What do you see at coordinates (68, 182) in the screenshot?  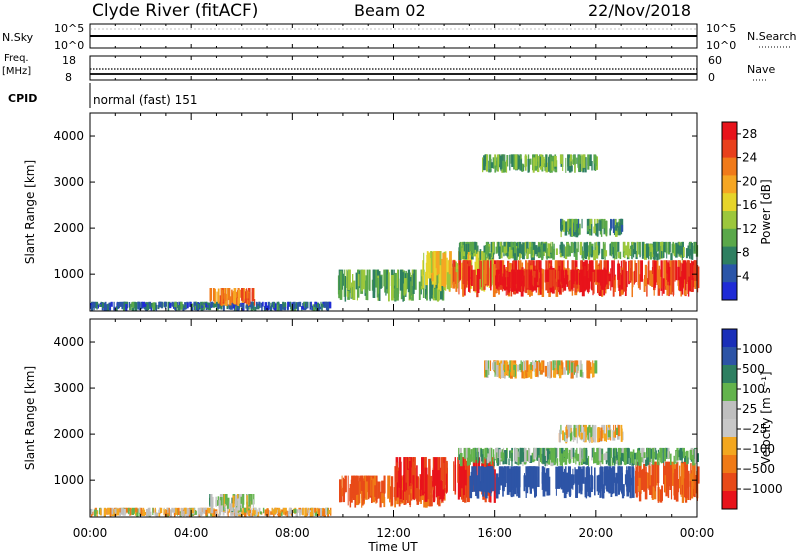 I see `power-y-tick-label-3000: 3000` at bounding box center [68, 182].